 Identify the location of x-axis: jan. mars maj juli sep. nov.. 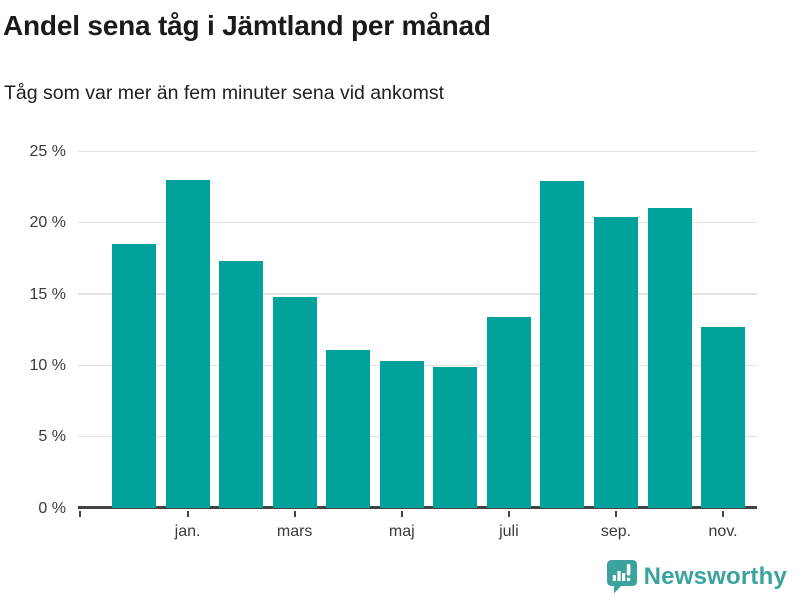
(418, 531).